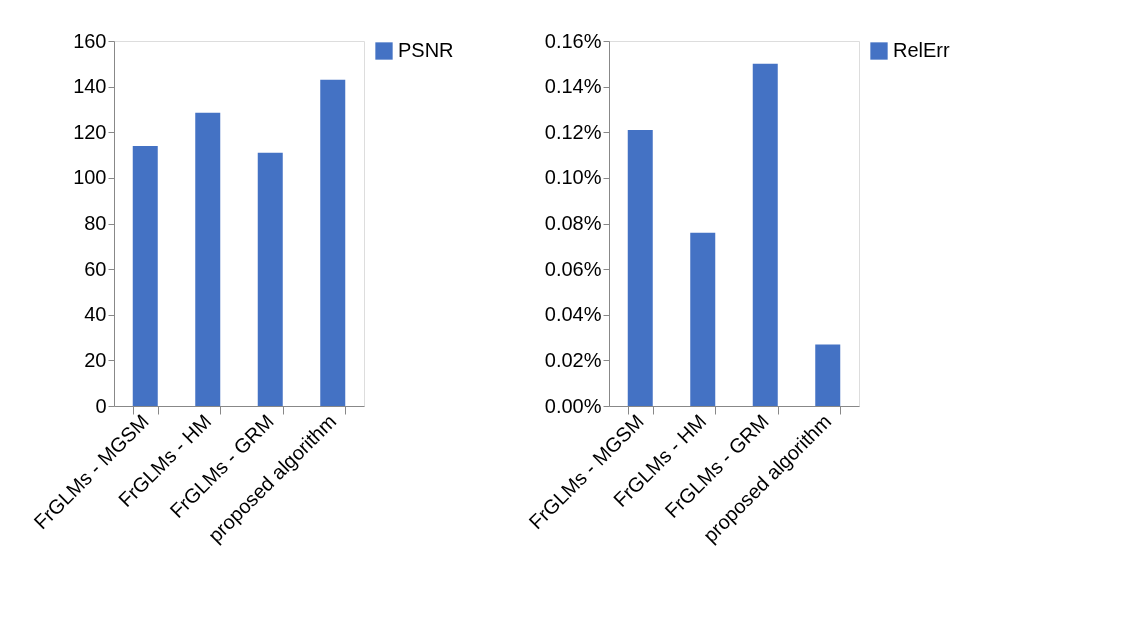 This screenshot has height=634, width=1134. What do you see at coordinates (573, 314) in the screenshot?
I see `y-tick-label: 0.04%` at bounding box center [573, 314].